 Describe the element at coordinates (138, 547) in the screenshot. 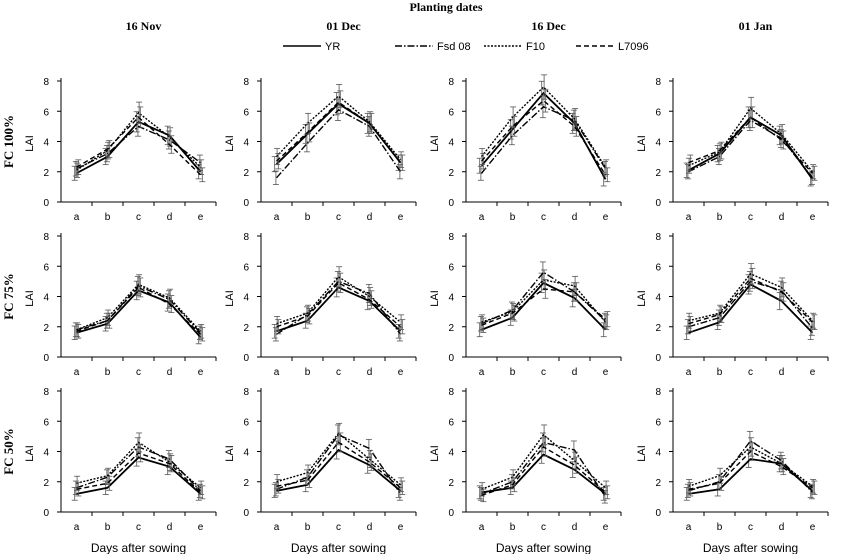

I see `x-axis-label: Days after sowing` at that location.